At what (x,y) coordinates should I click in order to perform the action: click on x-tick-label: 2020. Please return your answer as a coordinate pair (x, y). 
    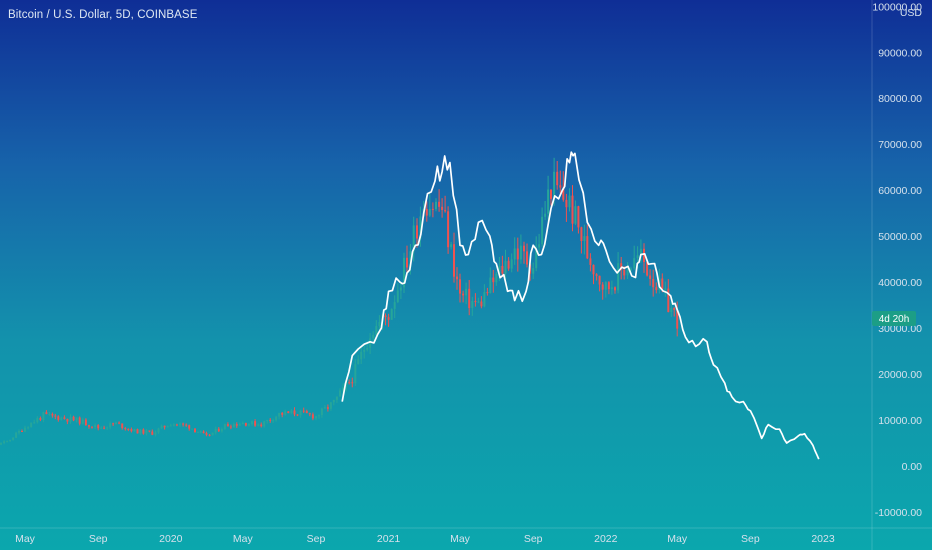
    Looking at the image, I should click on (171, 539).